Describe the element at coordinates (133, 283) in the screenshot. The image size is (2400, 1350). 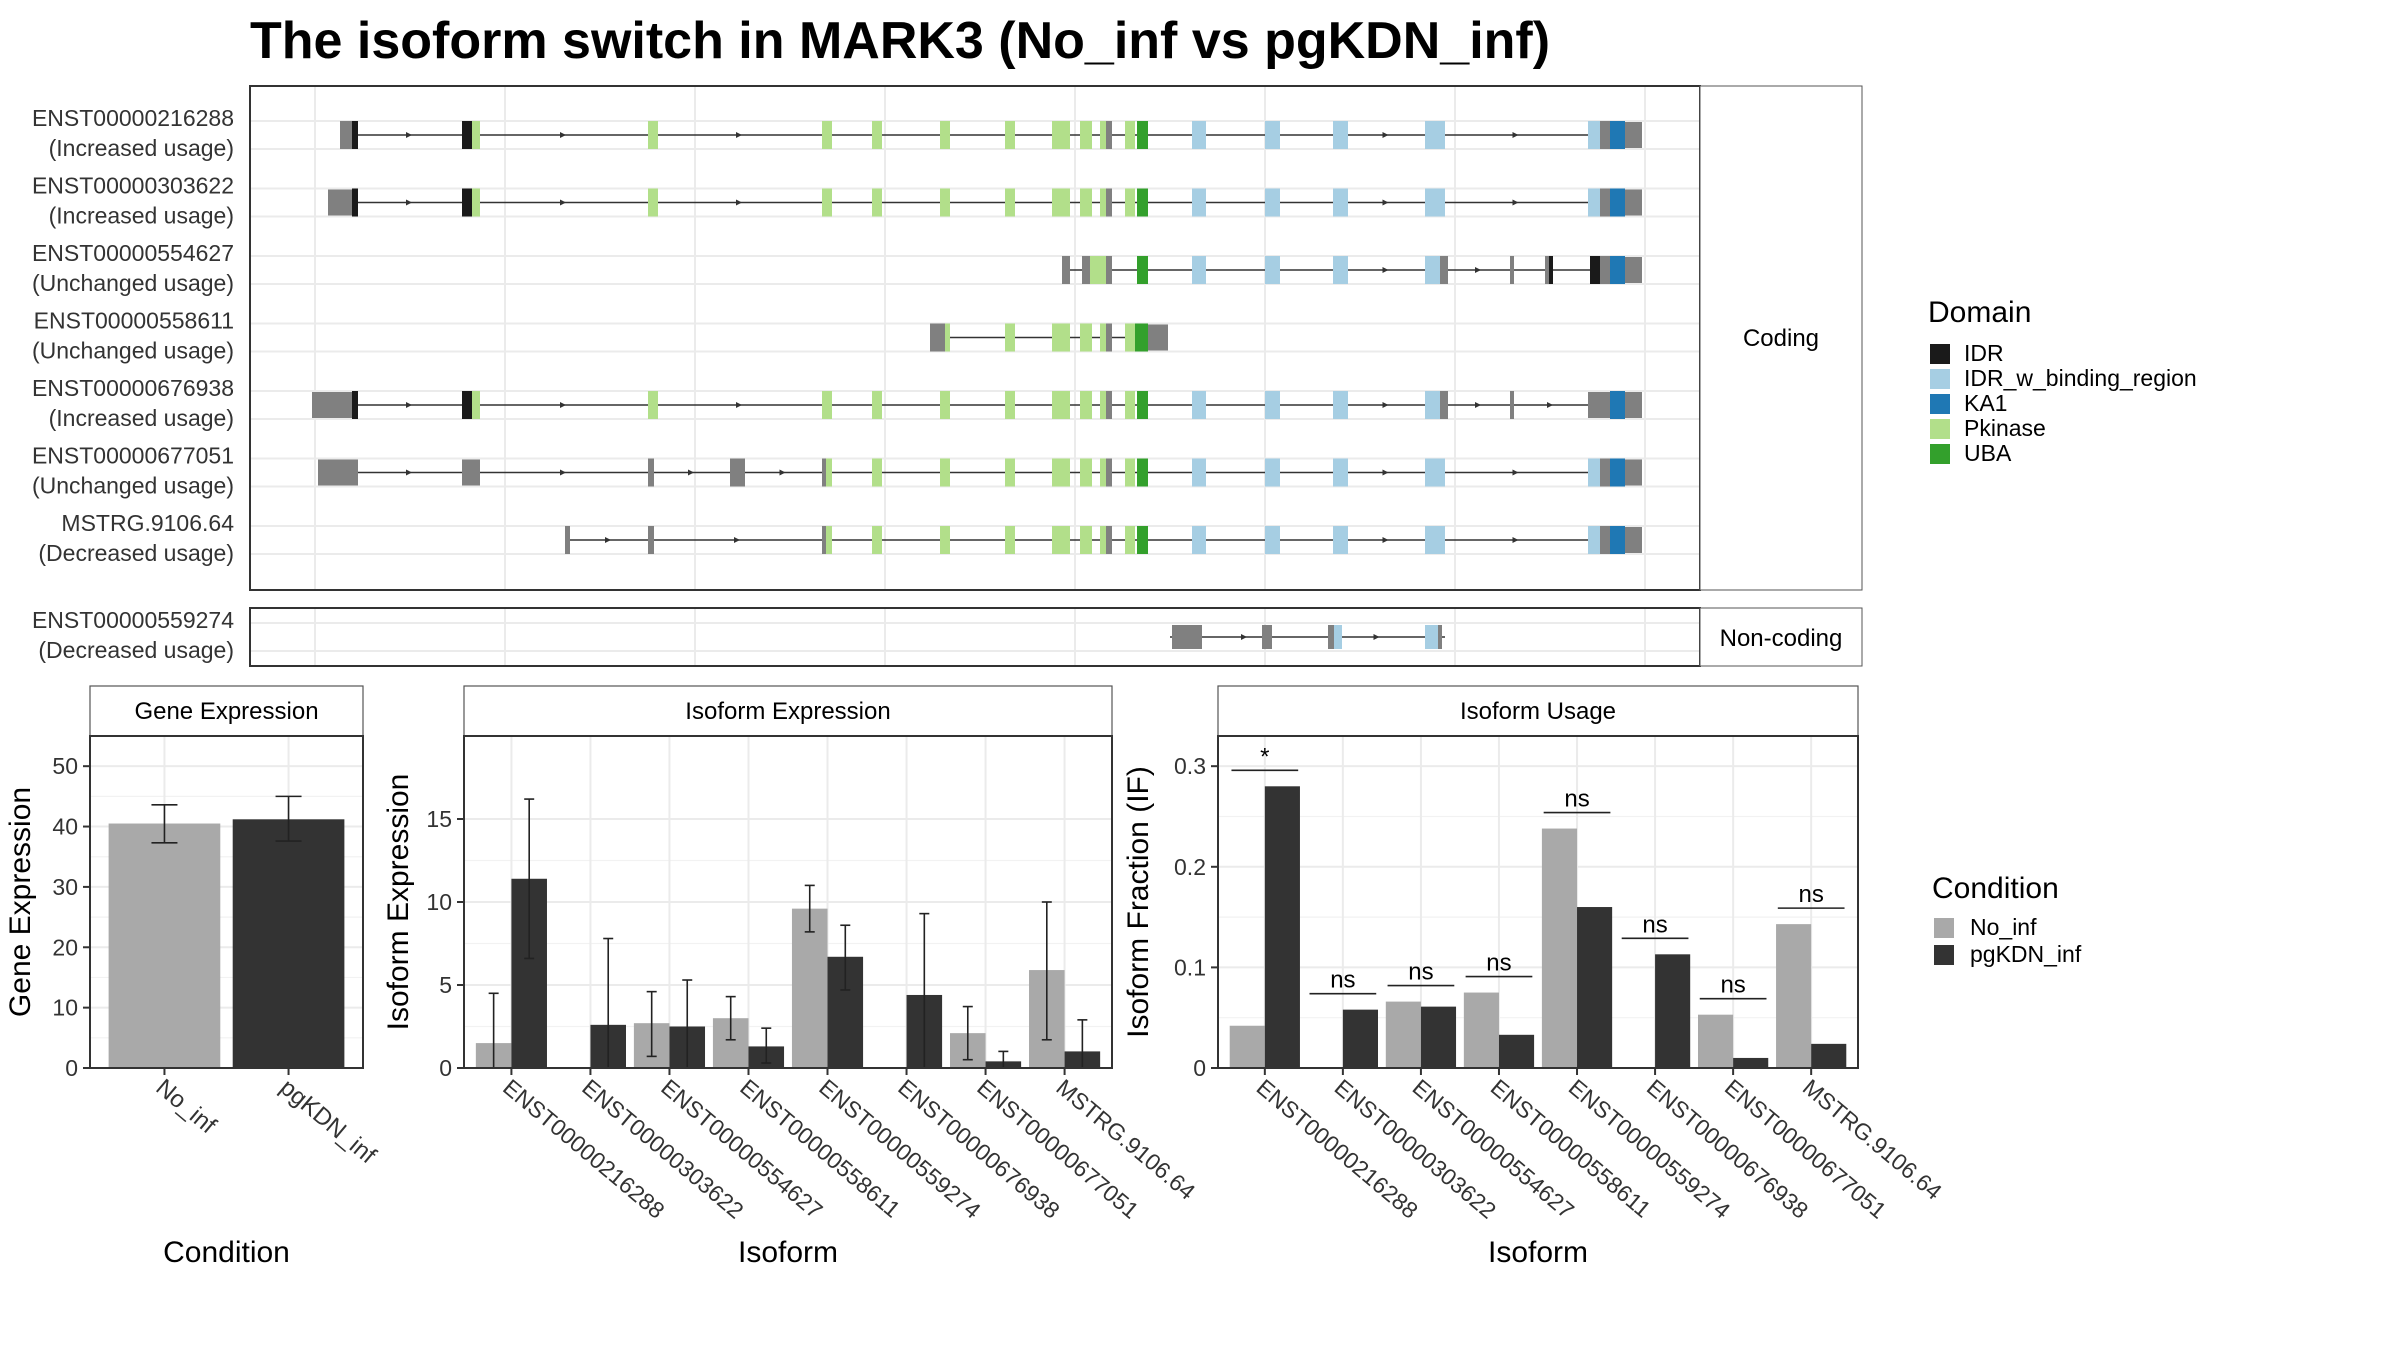
I see `transcript-usage-label: (Unchanged usage)` at that location.